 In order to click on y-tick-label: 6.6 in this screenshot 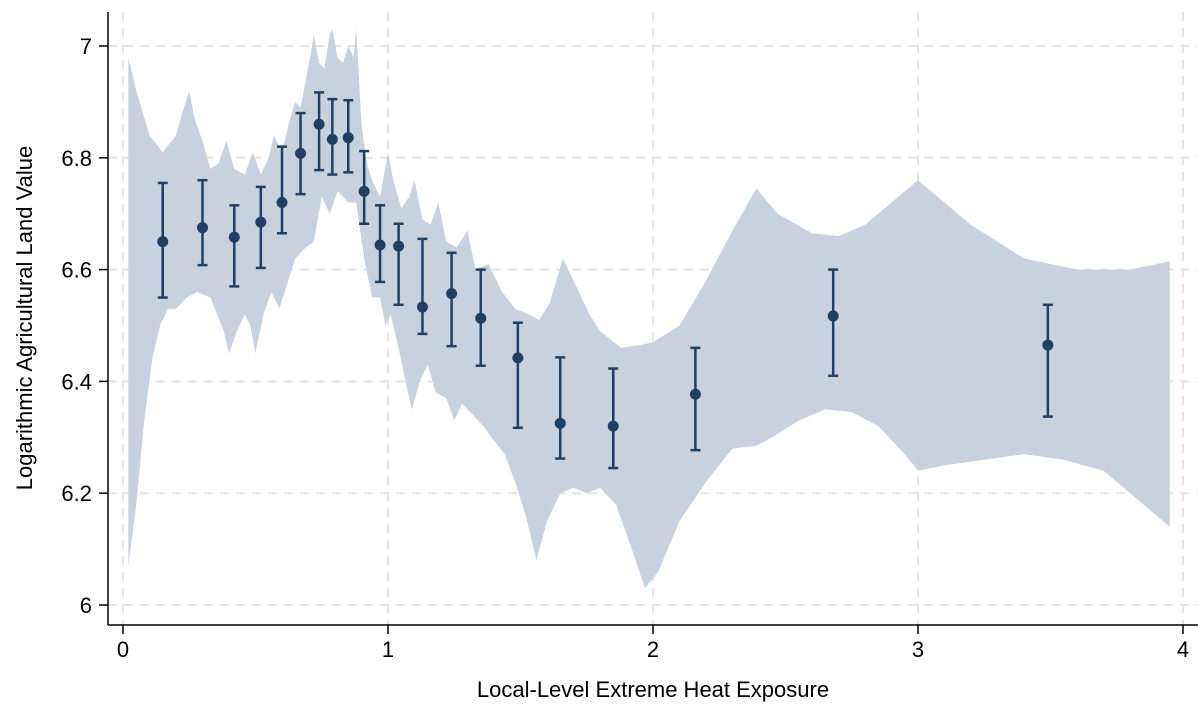, I will do `click(76, 270)`.